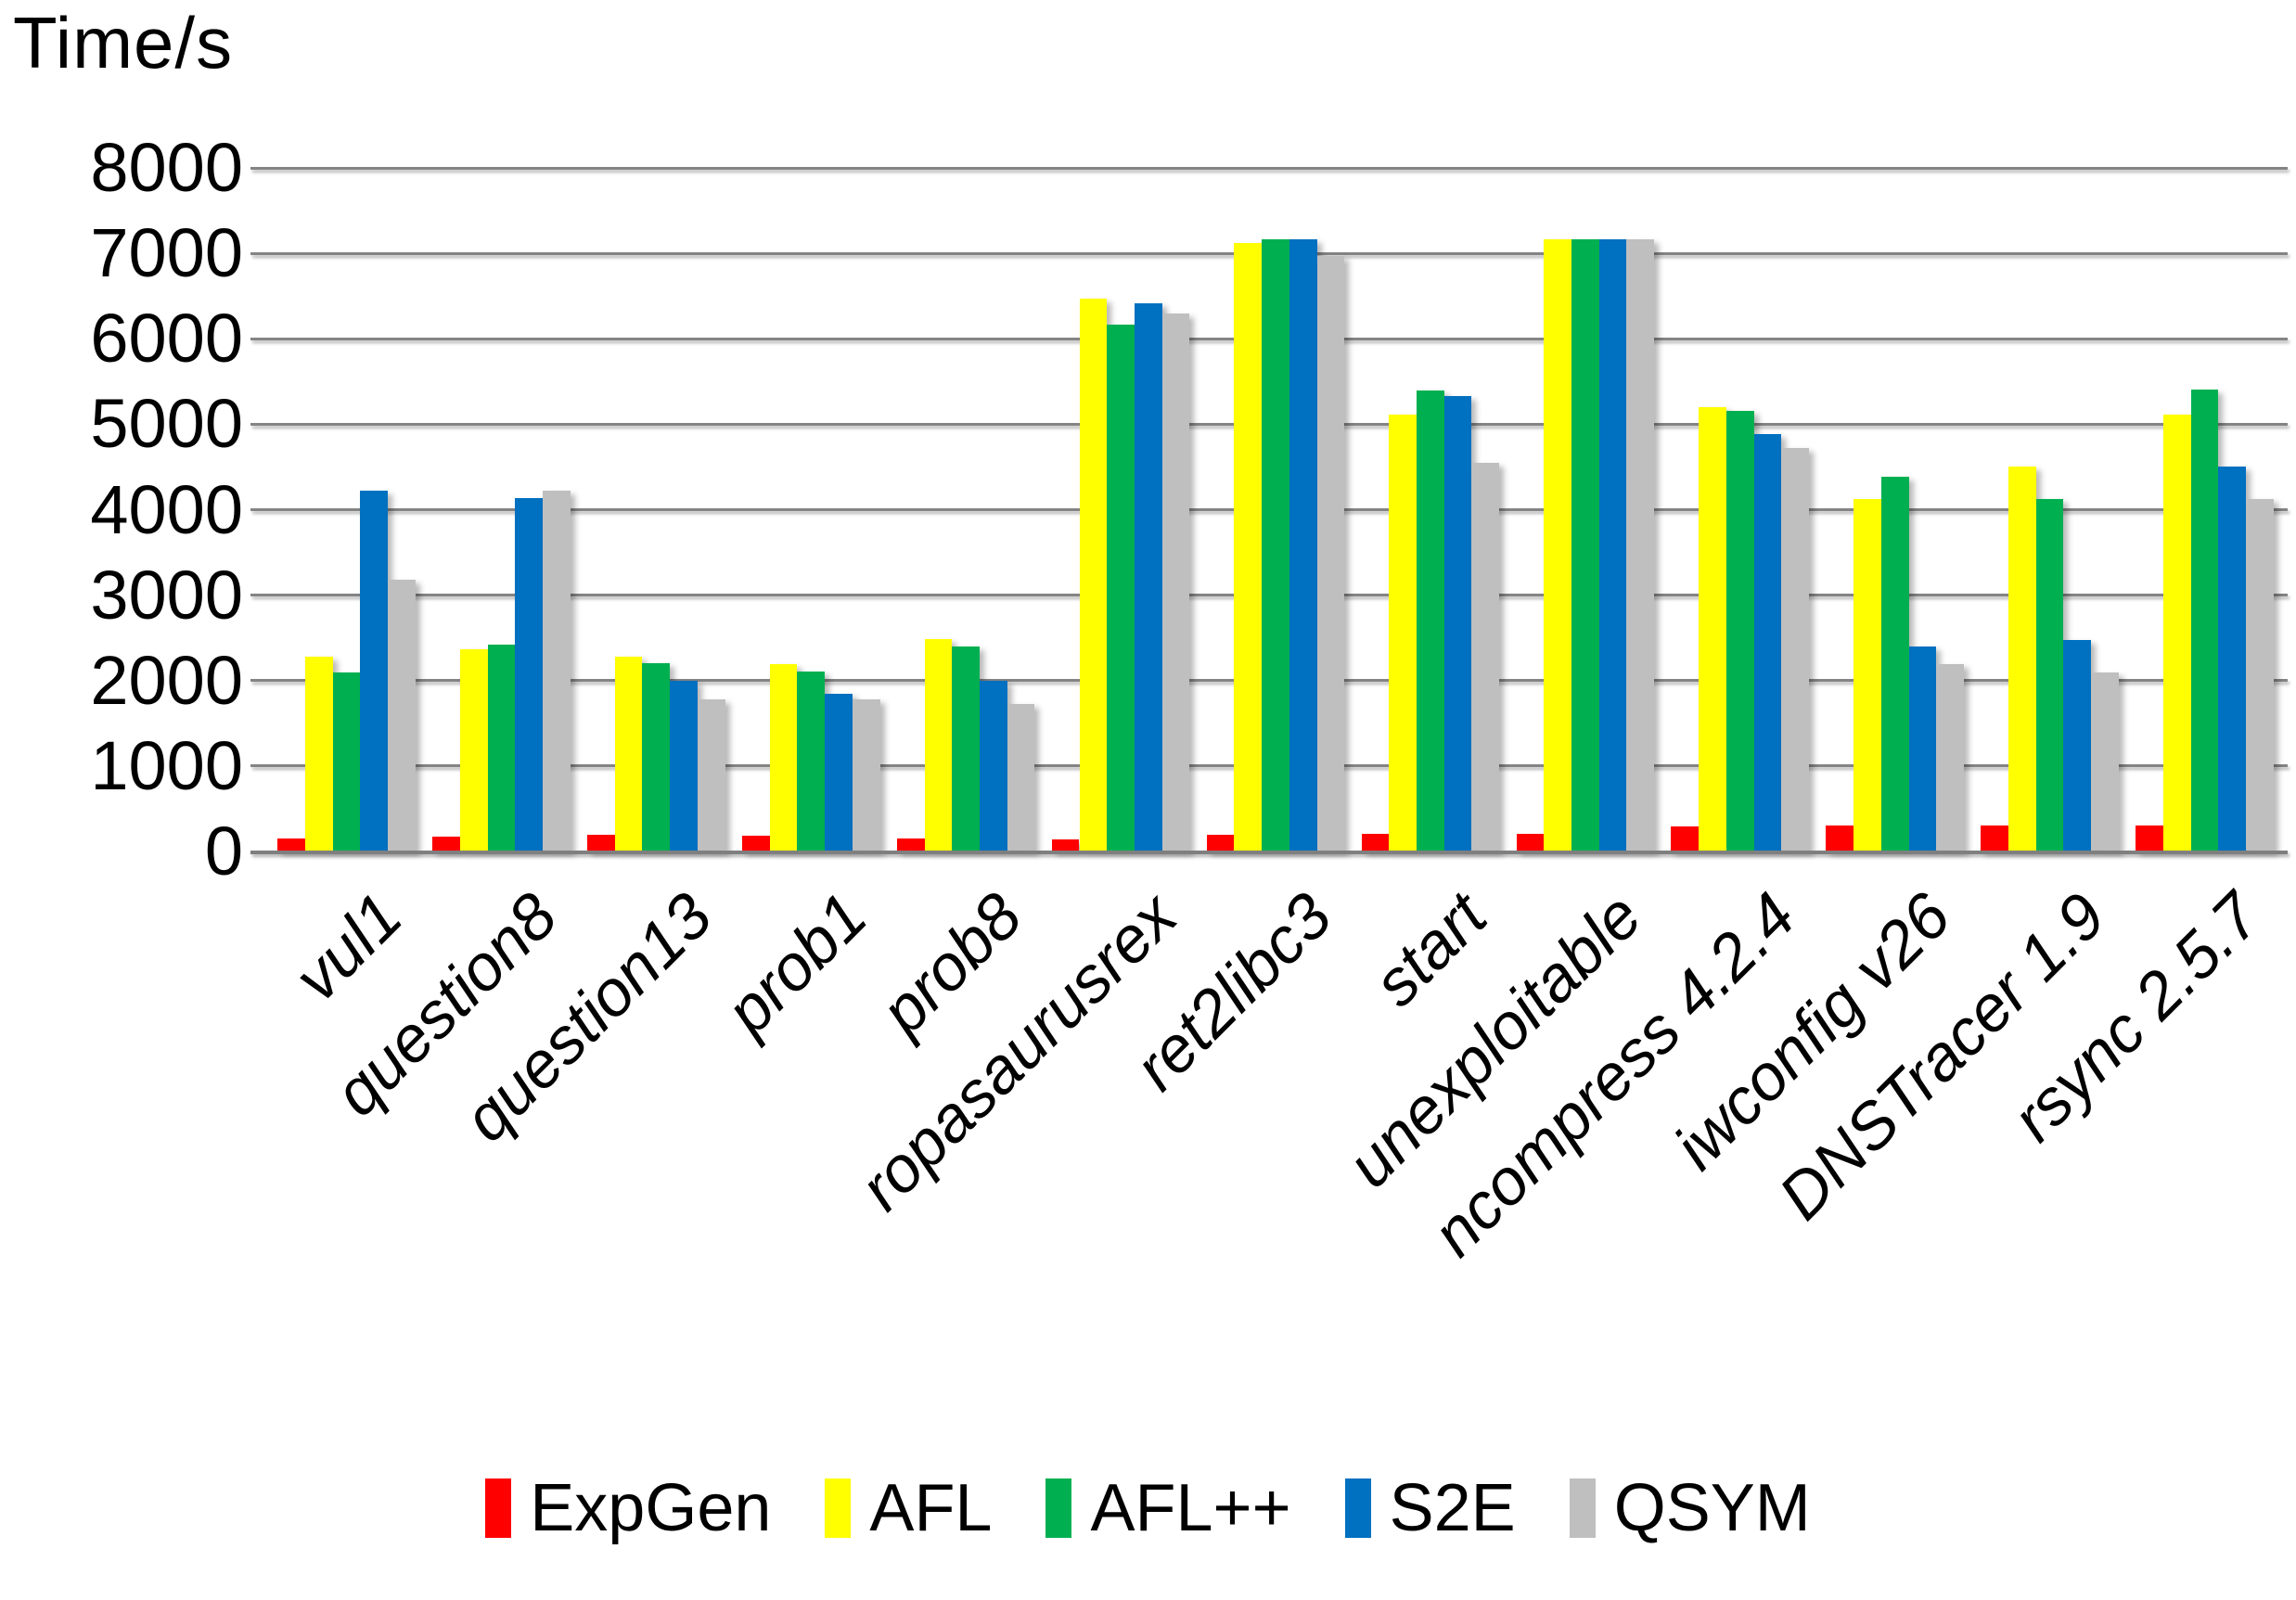 Image resolution: width=2296 pixels, height=1600 pixels. I want to click on legend-swatch-ExpGen, so click(499, 1508).